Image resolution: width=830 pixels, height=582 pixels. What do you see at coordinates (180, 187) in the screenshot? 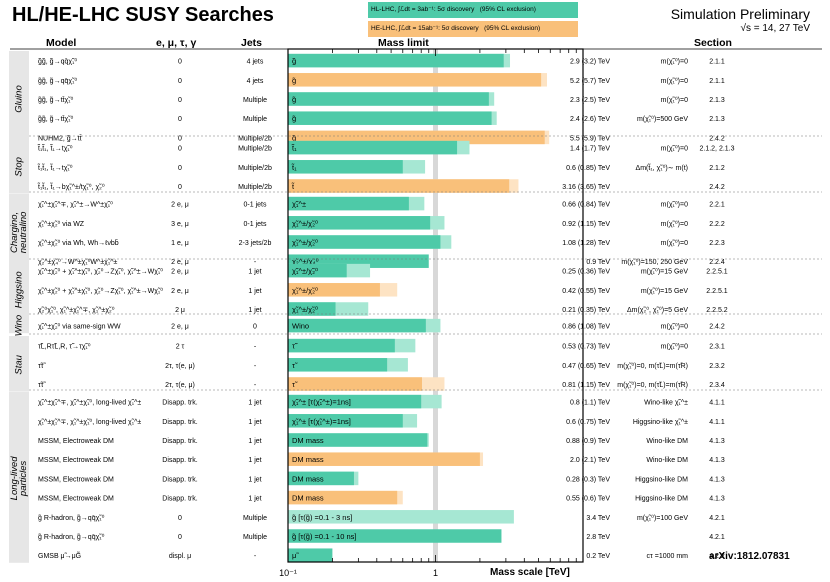
I see `leptons-cell-1-2: 0` at bounding box center [180, 187].